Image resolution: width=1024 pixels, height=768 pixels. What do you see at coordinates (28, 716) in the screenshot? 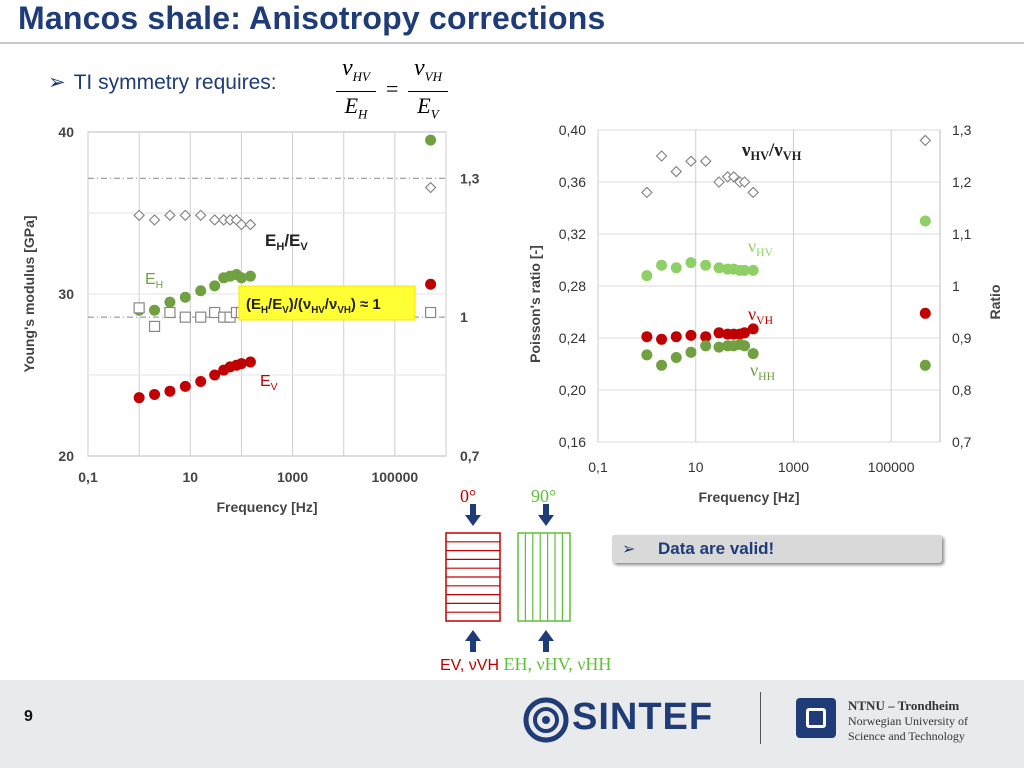
I see `page-number: 9` at bounding box center [28, 716].